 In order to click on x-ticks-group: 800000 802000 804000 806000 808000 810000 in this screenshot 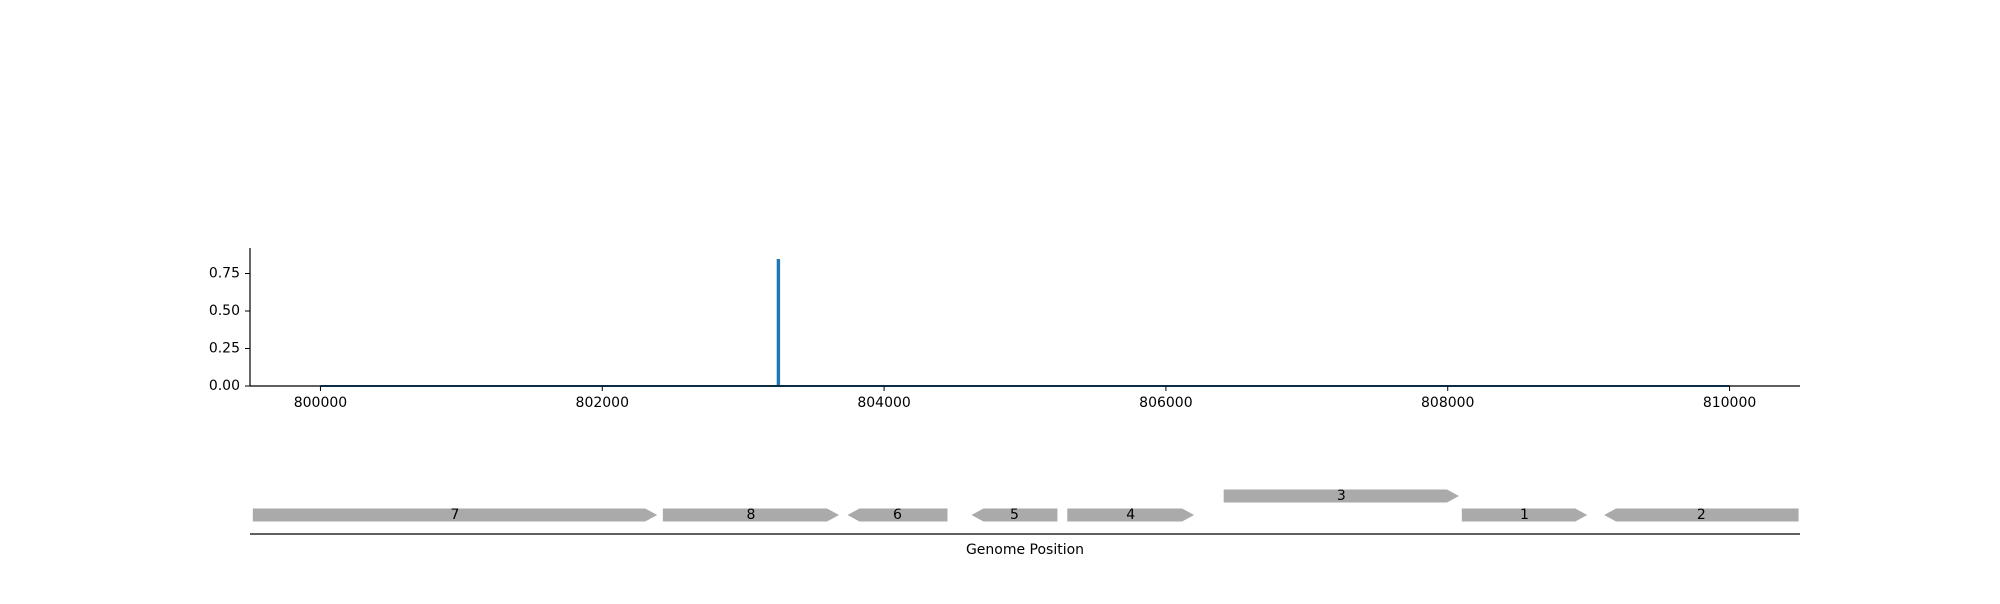, I will do `click(1025, 398)`.